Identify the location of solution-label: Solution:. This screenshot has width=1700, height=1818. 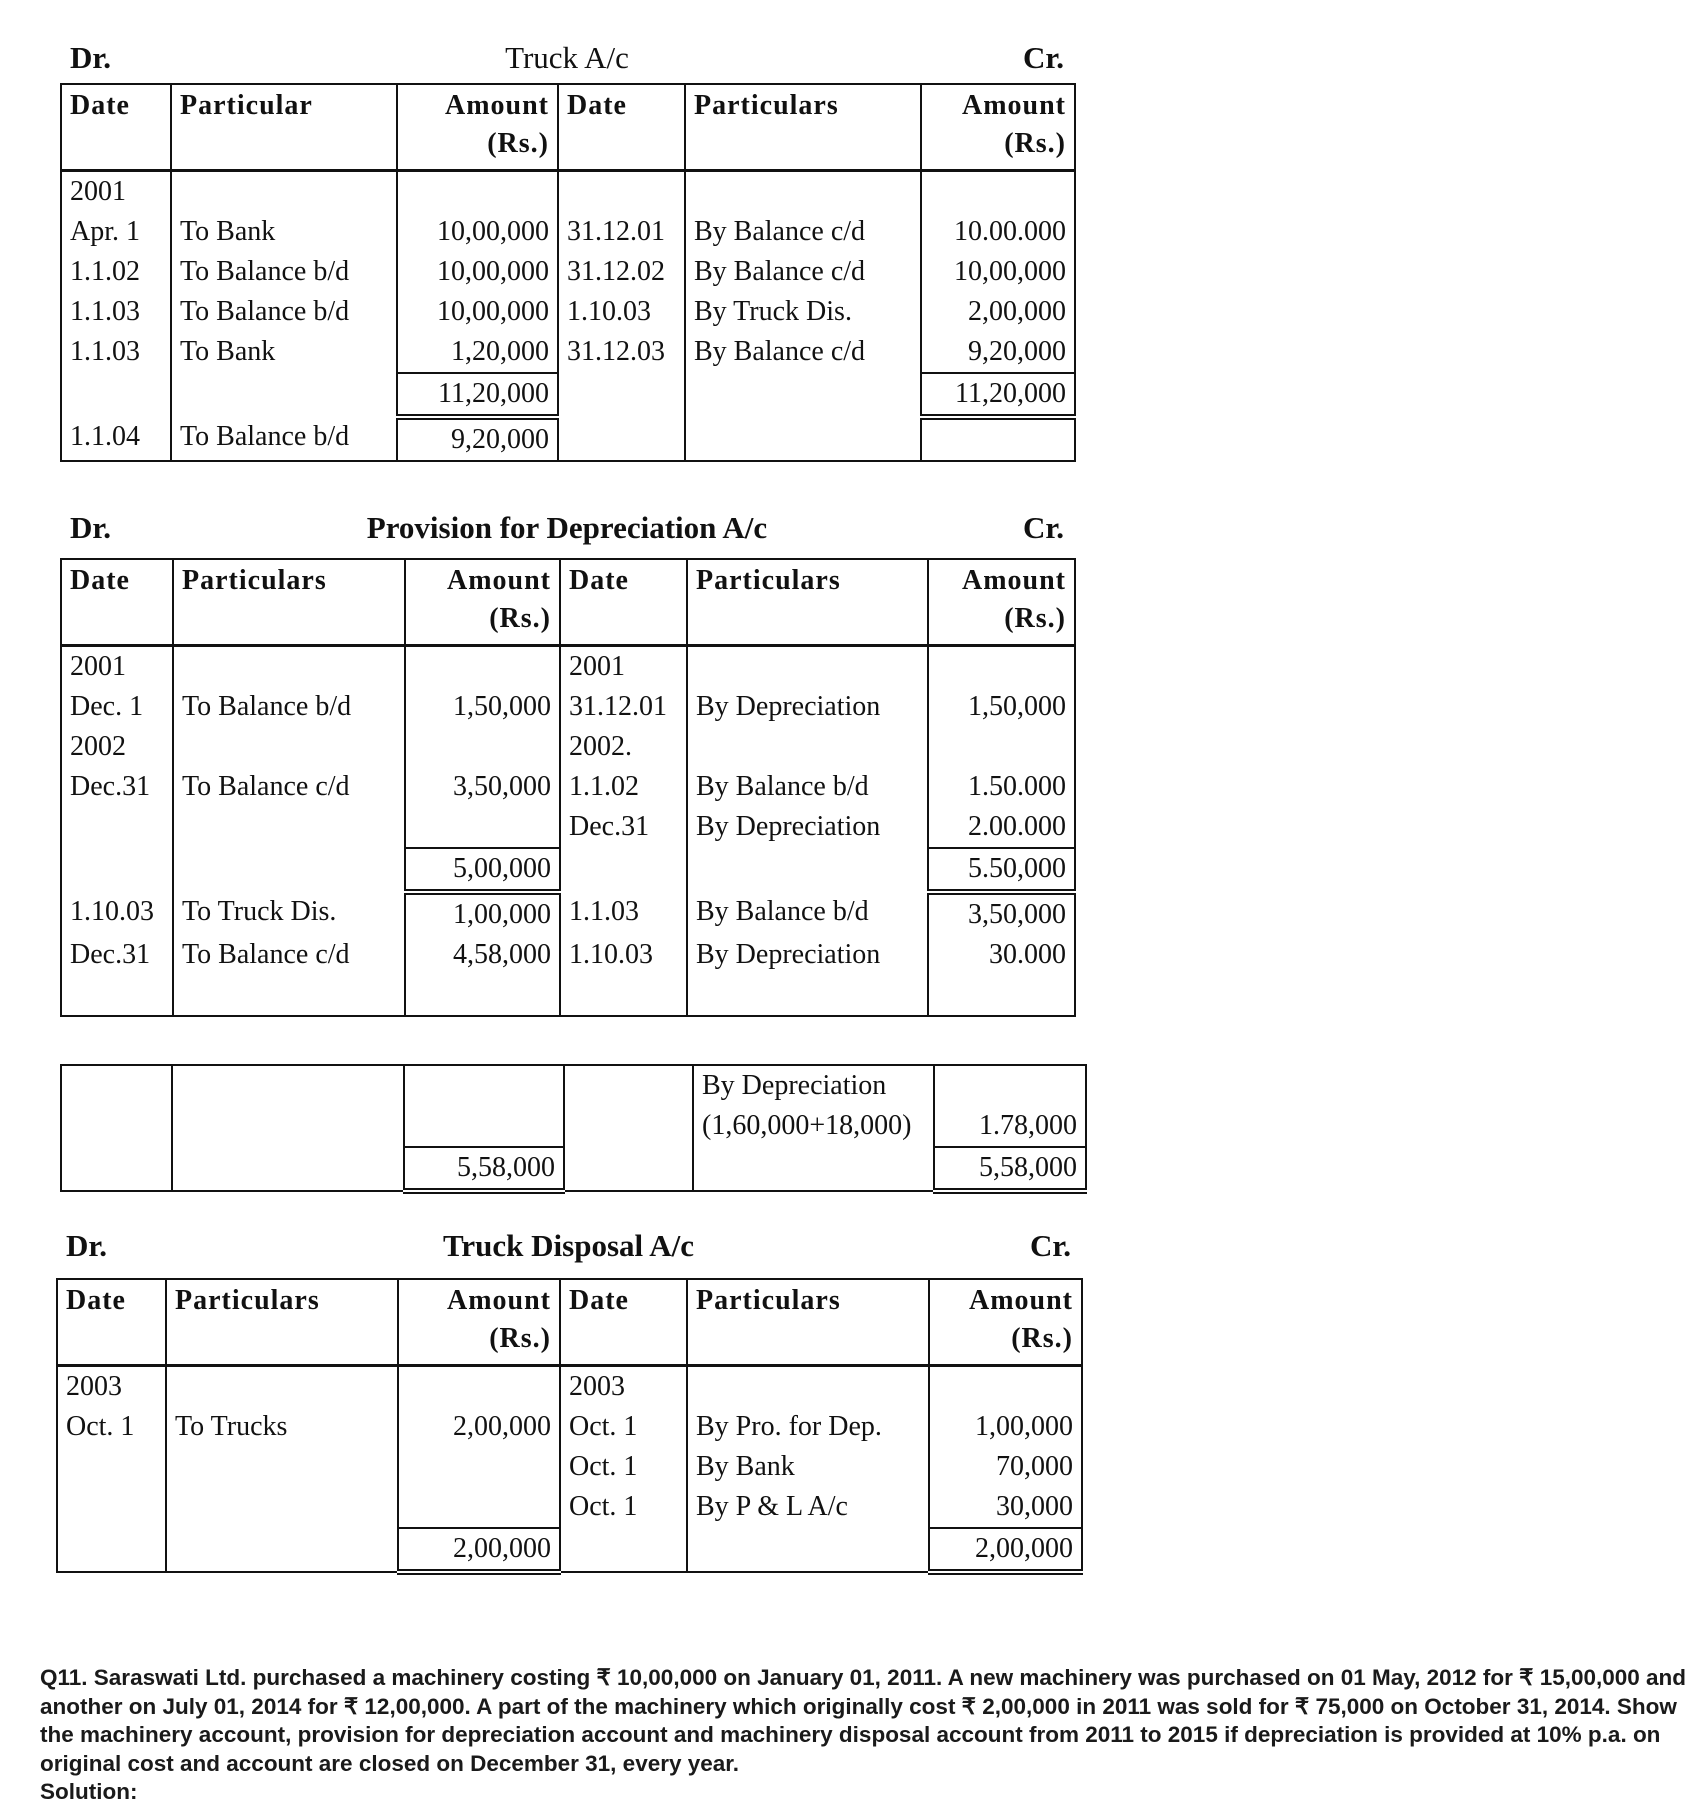
(89, 1791).